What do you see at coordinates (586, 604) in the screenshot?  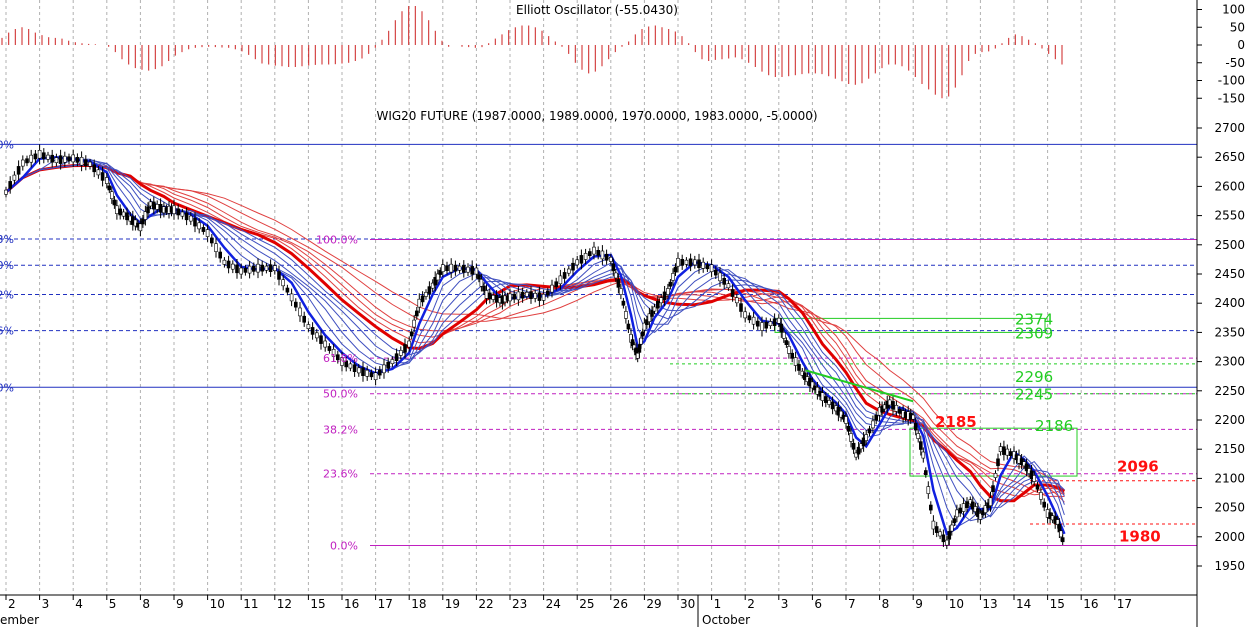 I see `date-label: 25` at bounding box center [586, 604].